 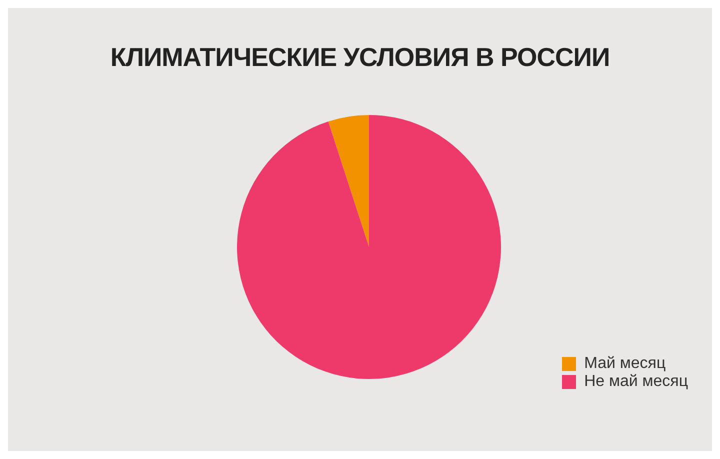 I want to click on pie-slice, so click(x=348, y=181).